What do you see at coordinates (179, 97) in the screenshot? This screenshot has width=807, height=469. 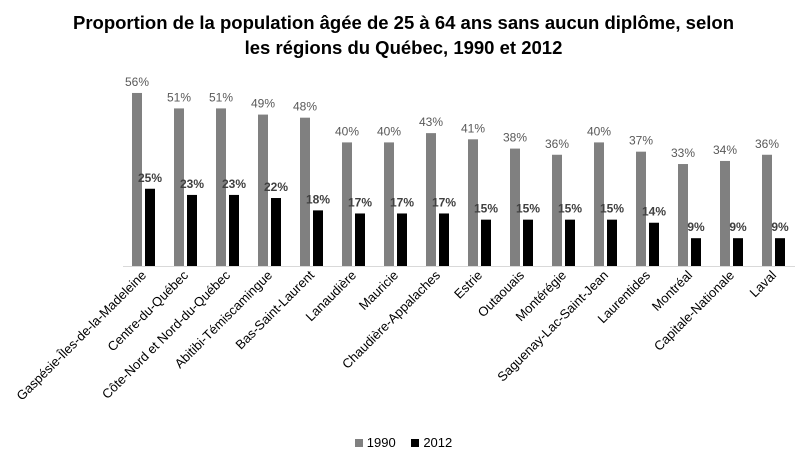 I see `data-label-1990-1: 51%` at bounding box center [179, 97].